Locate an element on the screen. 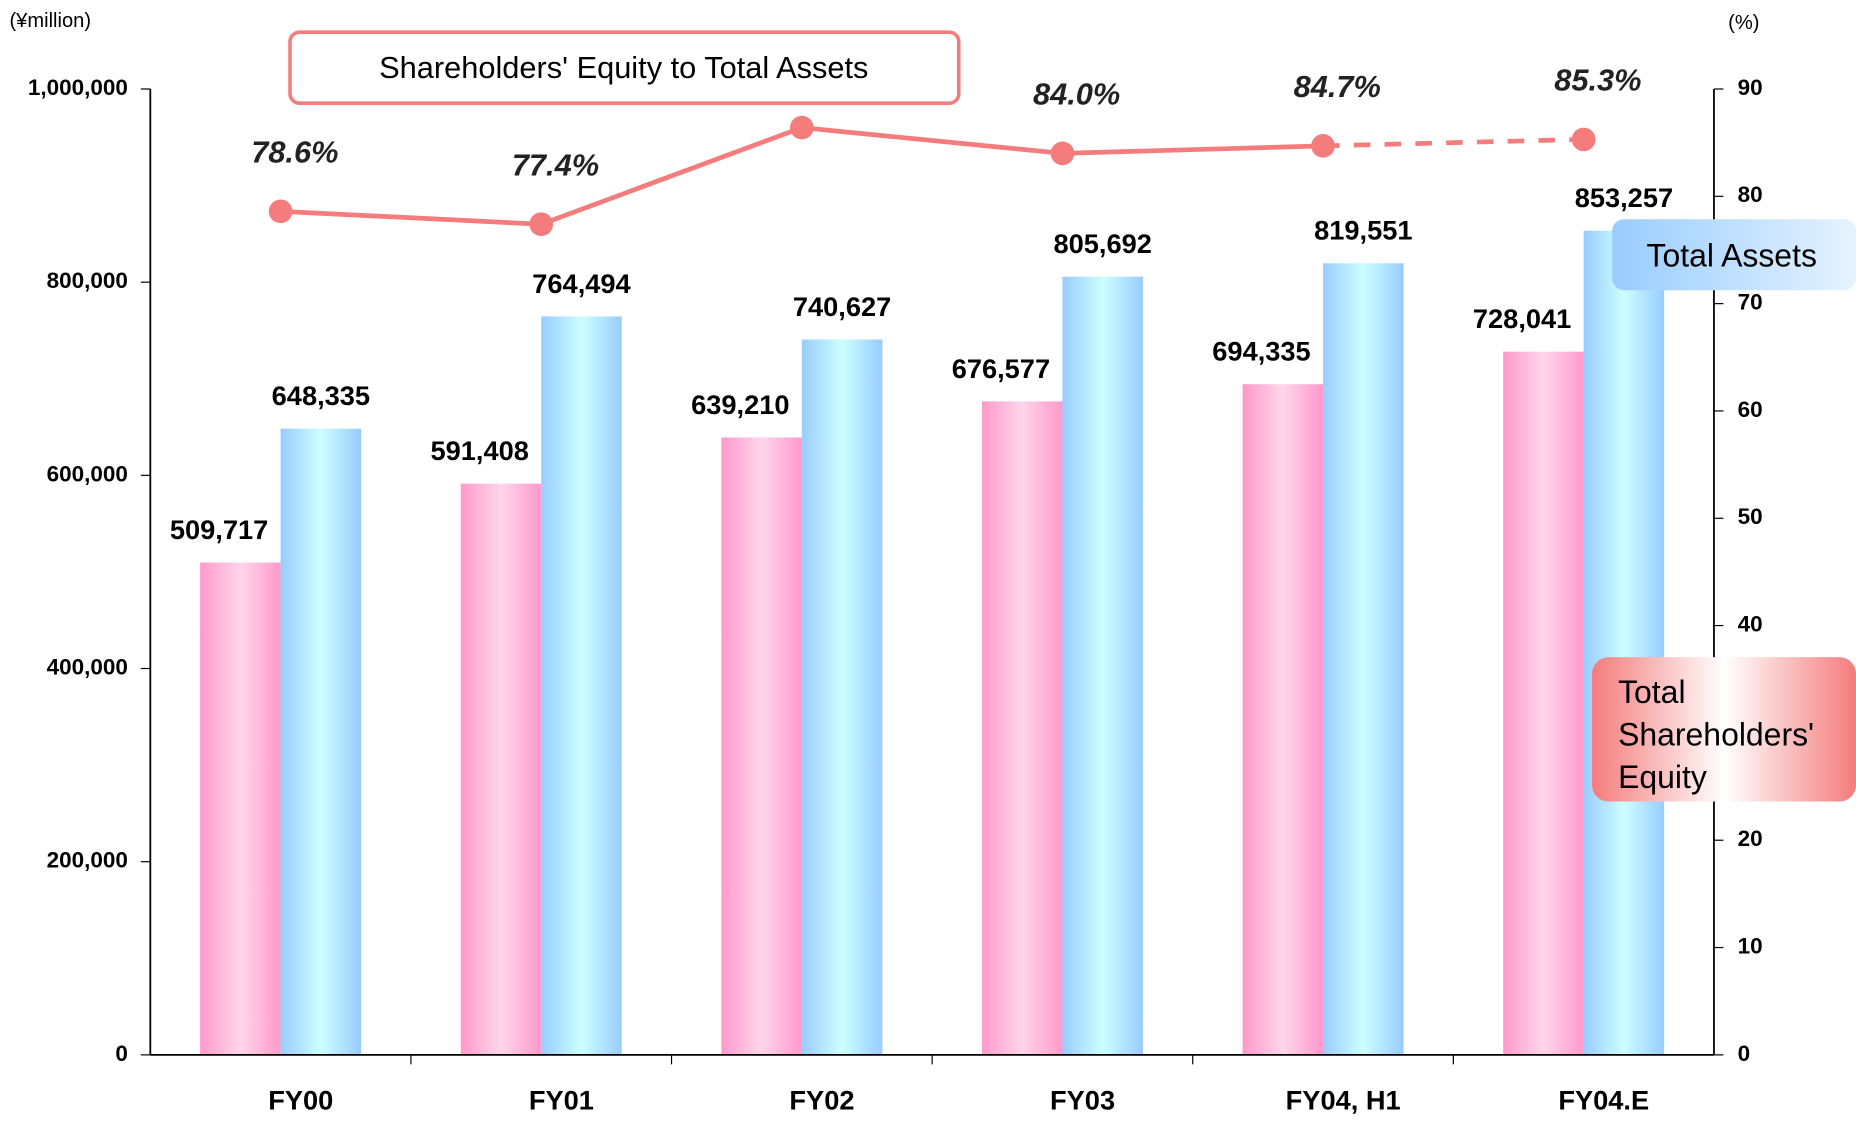 The height and width of the screenshot is (1124, 1856). unit-left: (¥million) is located at coordinates (50, 21).